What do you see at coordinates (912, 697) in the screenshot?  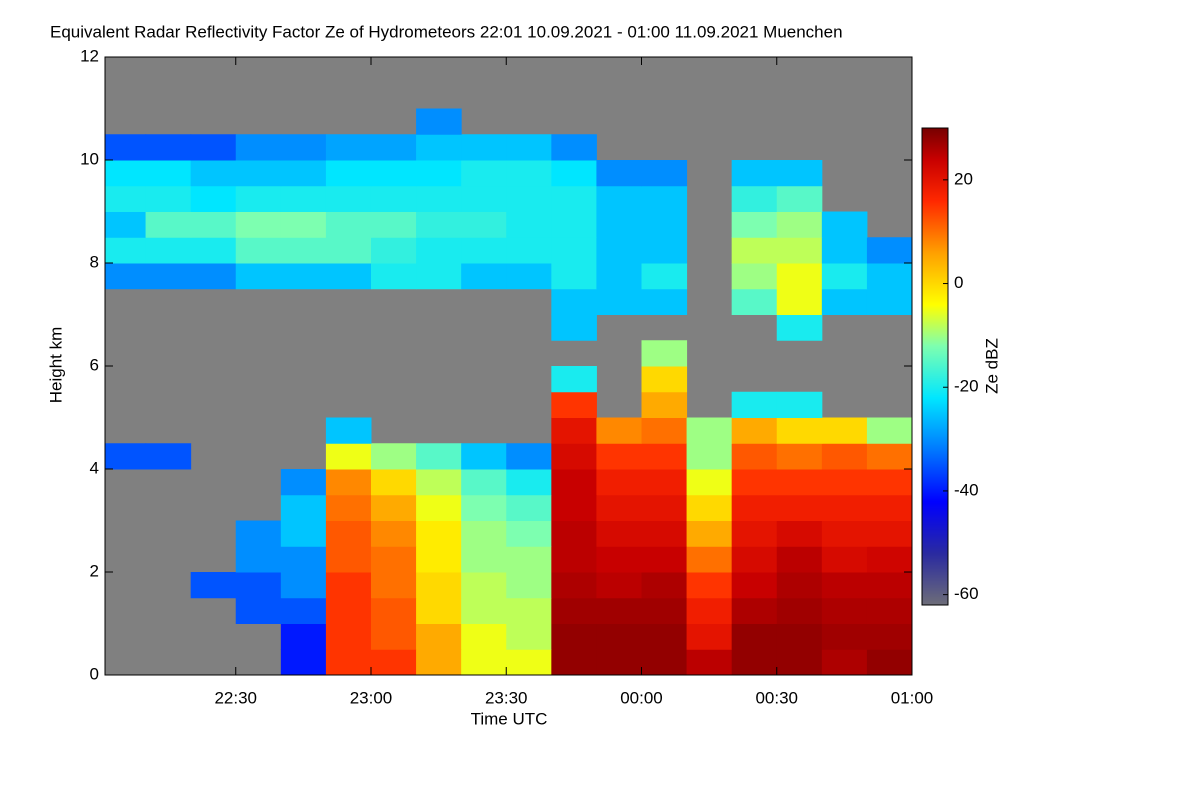 I see `x-tick-label: 01:00` at bounding box center [912, 697].